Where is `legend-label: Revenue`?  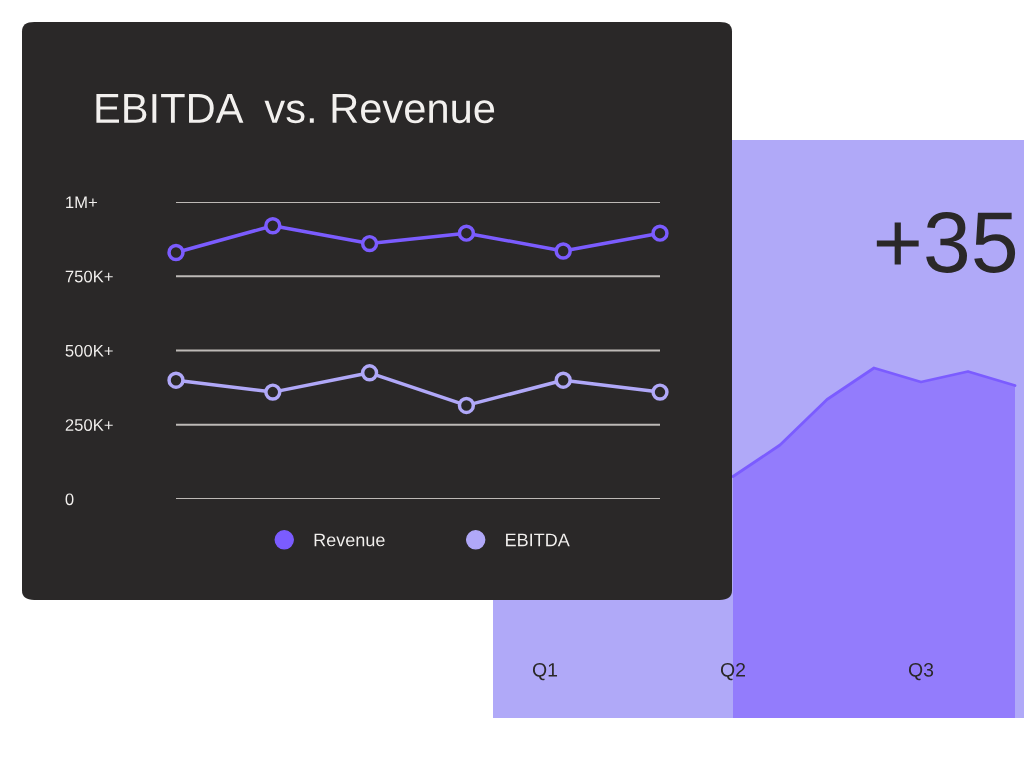
legend-label: Revenue is located at coordinates (349, 540).